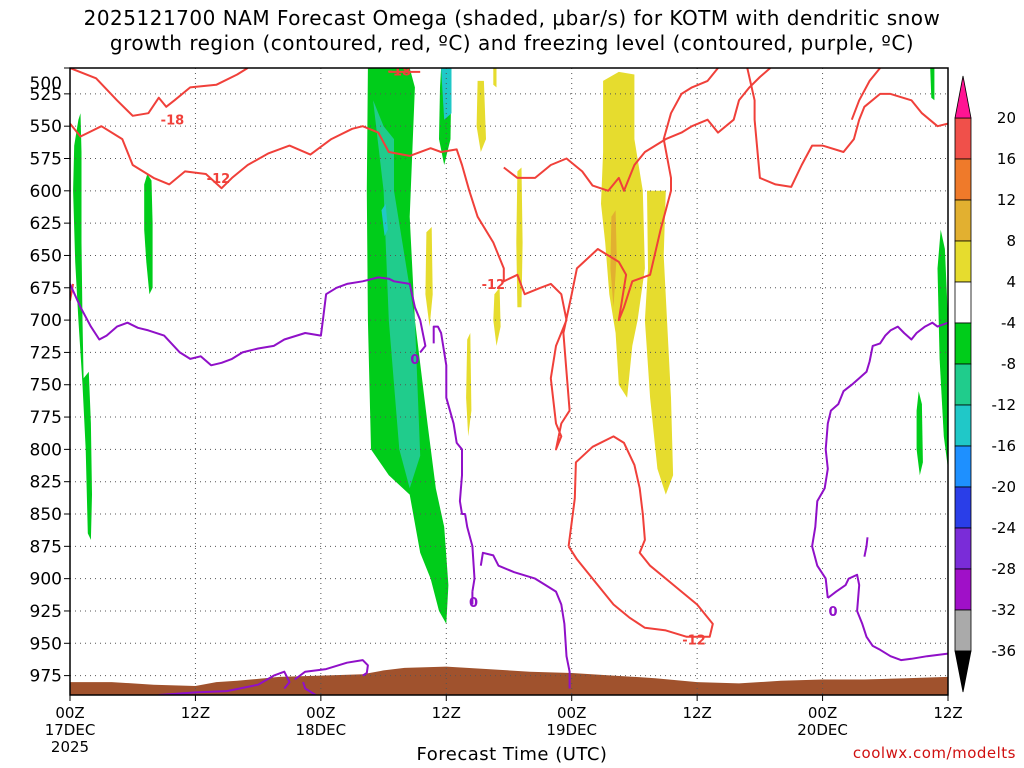 The width and height of the screenshot is (1024, 768). Describe the element at coordinates (571, 730) in the screenshot. I see `x-tick-date: 19DEC` at that location.